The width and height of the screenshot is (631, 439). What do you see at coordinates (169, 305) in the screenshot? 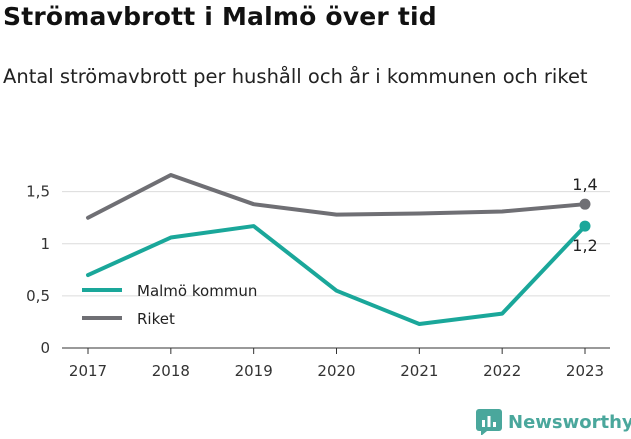
I see `legend: Malmö kommun Riket` at bounding box center [169, 305].